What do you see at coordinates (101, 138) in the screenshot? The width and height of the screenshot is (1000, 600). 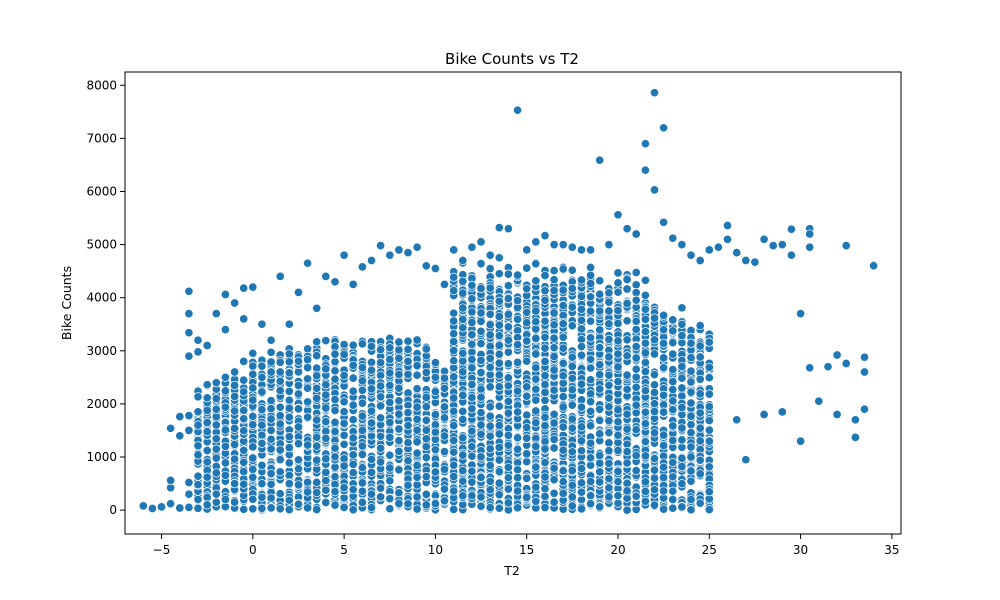 I see `y-tick-label: 7000` at bounding box center [101, 138].